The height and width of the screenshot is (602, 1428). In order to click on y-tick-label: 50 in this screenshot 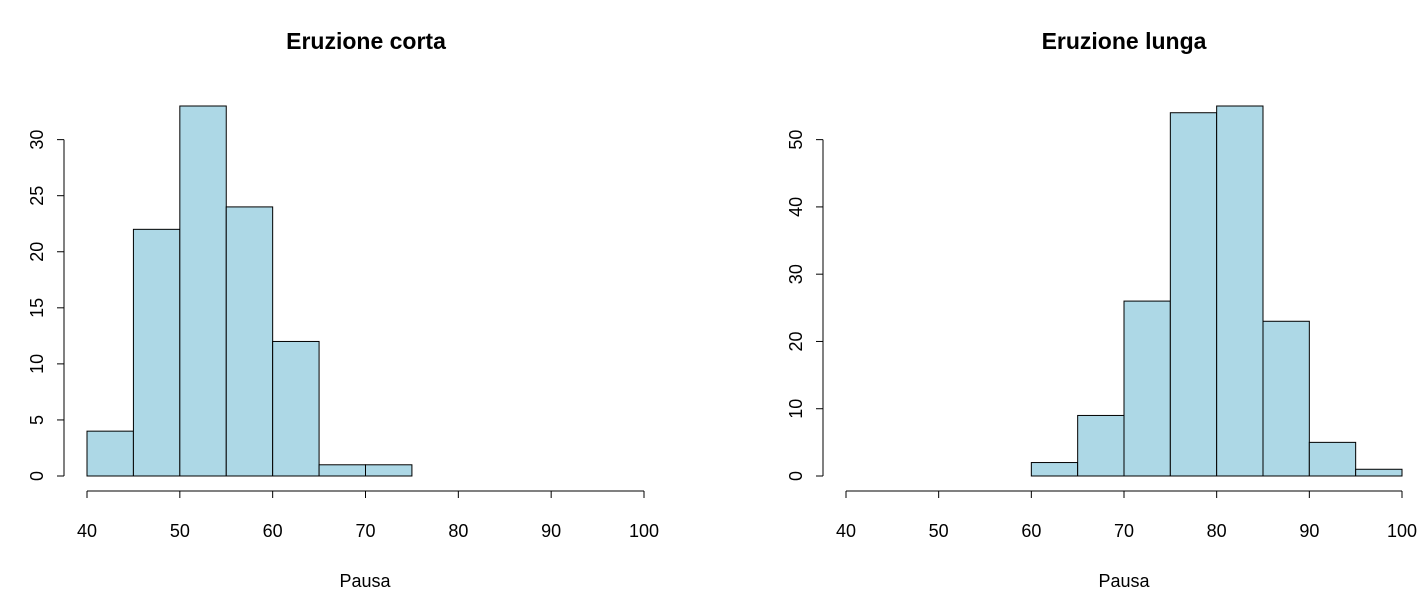, I will do `click(796, 140)`.